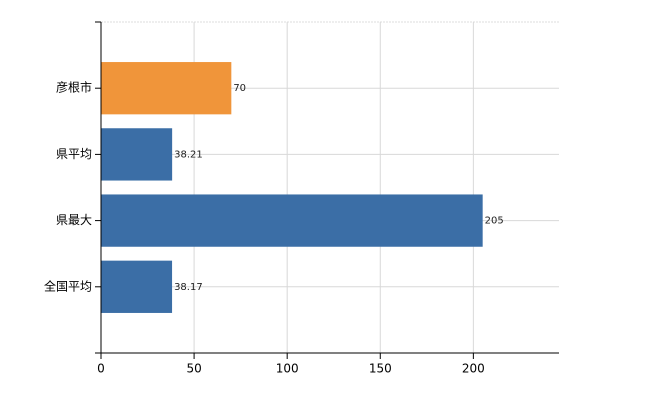 The height and width of the screenshot is (400, 650). What do you see at coordinates (188, 154) in the screenshot?
I see `value-label: 38.21` at bounding box center [188, 154].